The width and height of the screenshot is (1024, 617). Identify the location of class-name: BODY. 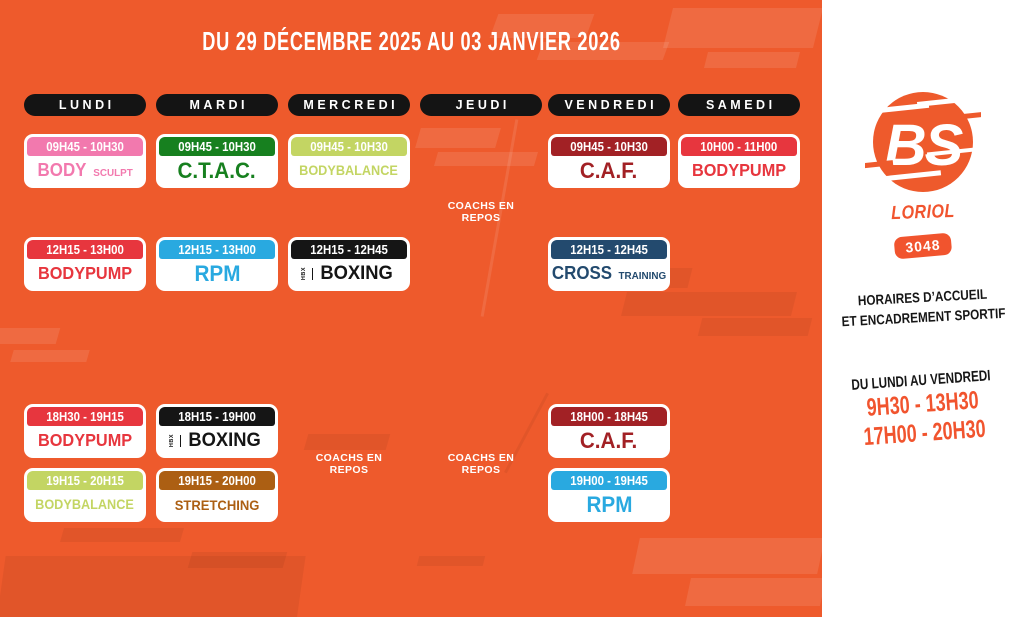
(62, 170).